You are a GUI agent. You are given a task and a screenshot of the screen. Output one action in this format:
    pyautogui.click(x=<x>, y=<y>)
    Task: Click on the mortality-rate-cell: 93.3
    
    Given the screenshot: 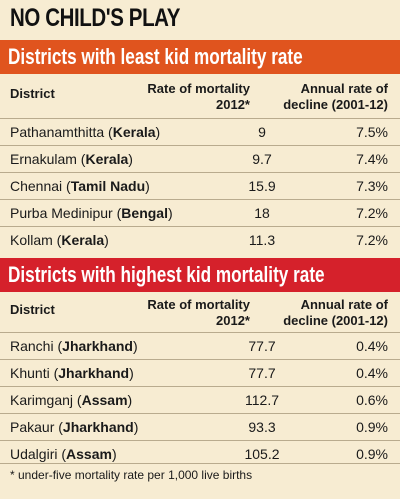 What is the action you would take?
    pyautogui.click(x=262, y=427)
    